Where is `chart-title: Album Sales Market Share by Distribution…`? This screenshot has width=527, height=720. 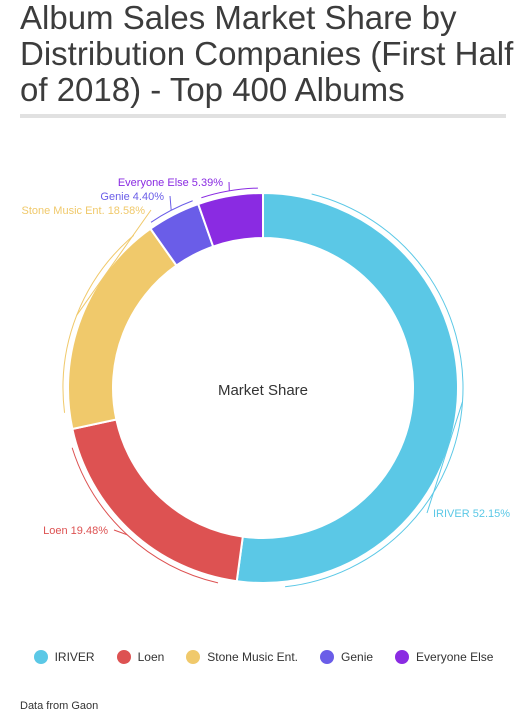
chart-title: Album Sales Market Share by Distribution… is located at coordinates (267, 54).